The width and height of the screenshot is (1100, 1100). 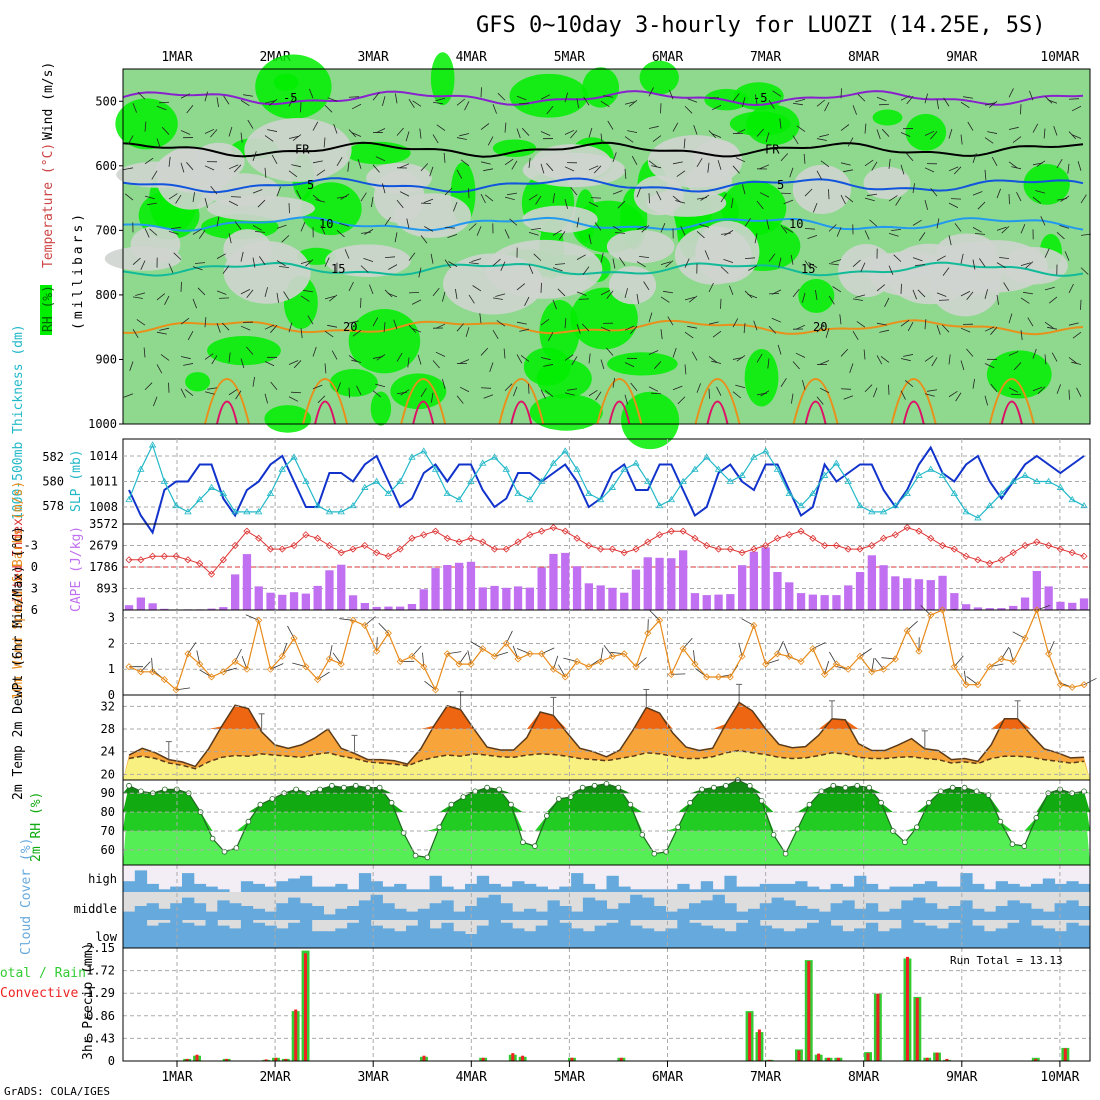 I want to click on rh2m-label: 2m RH (%), so click(x=36, y=827).